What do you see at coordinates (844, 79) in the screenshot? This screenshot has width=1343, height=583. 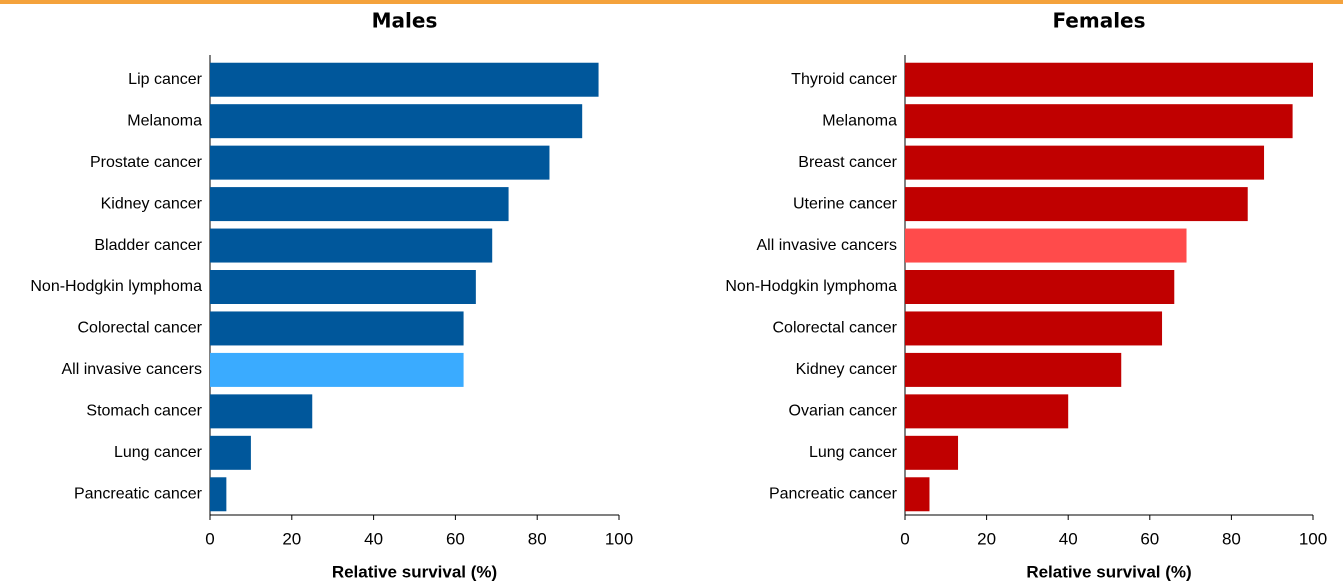 I see `y-tick-label: Thyroid cancer` at bounding box center [844, 79].